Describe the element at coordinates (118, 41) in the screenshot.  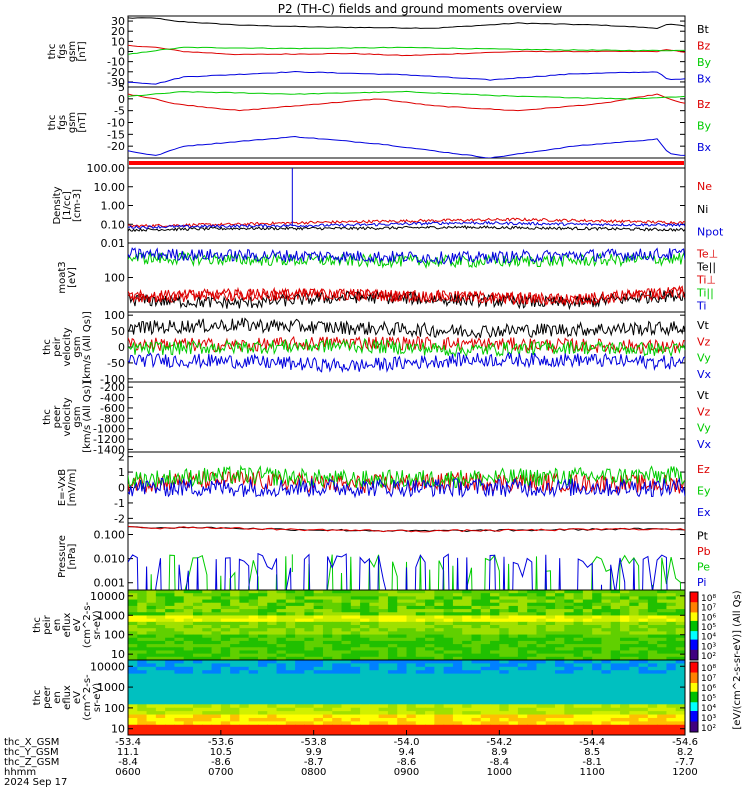
I see `ytick-label: 10` at that location.